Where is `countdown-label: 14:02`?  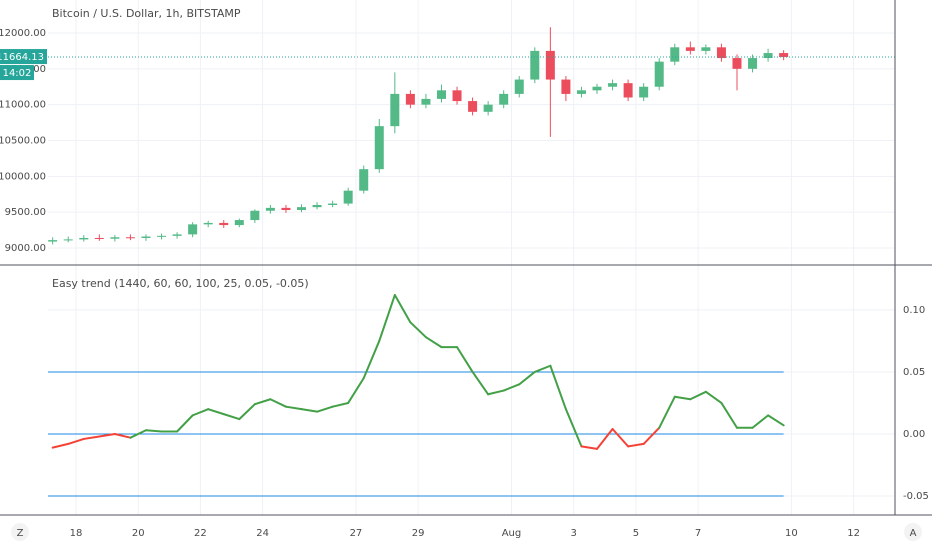 countdown-label: 14:02 is located at coordinates (17, 73).